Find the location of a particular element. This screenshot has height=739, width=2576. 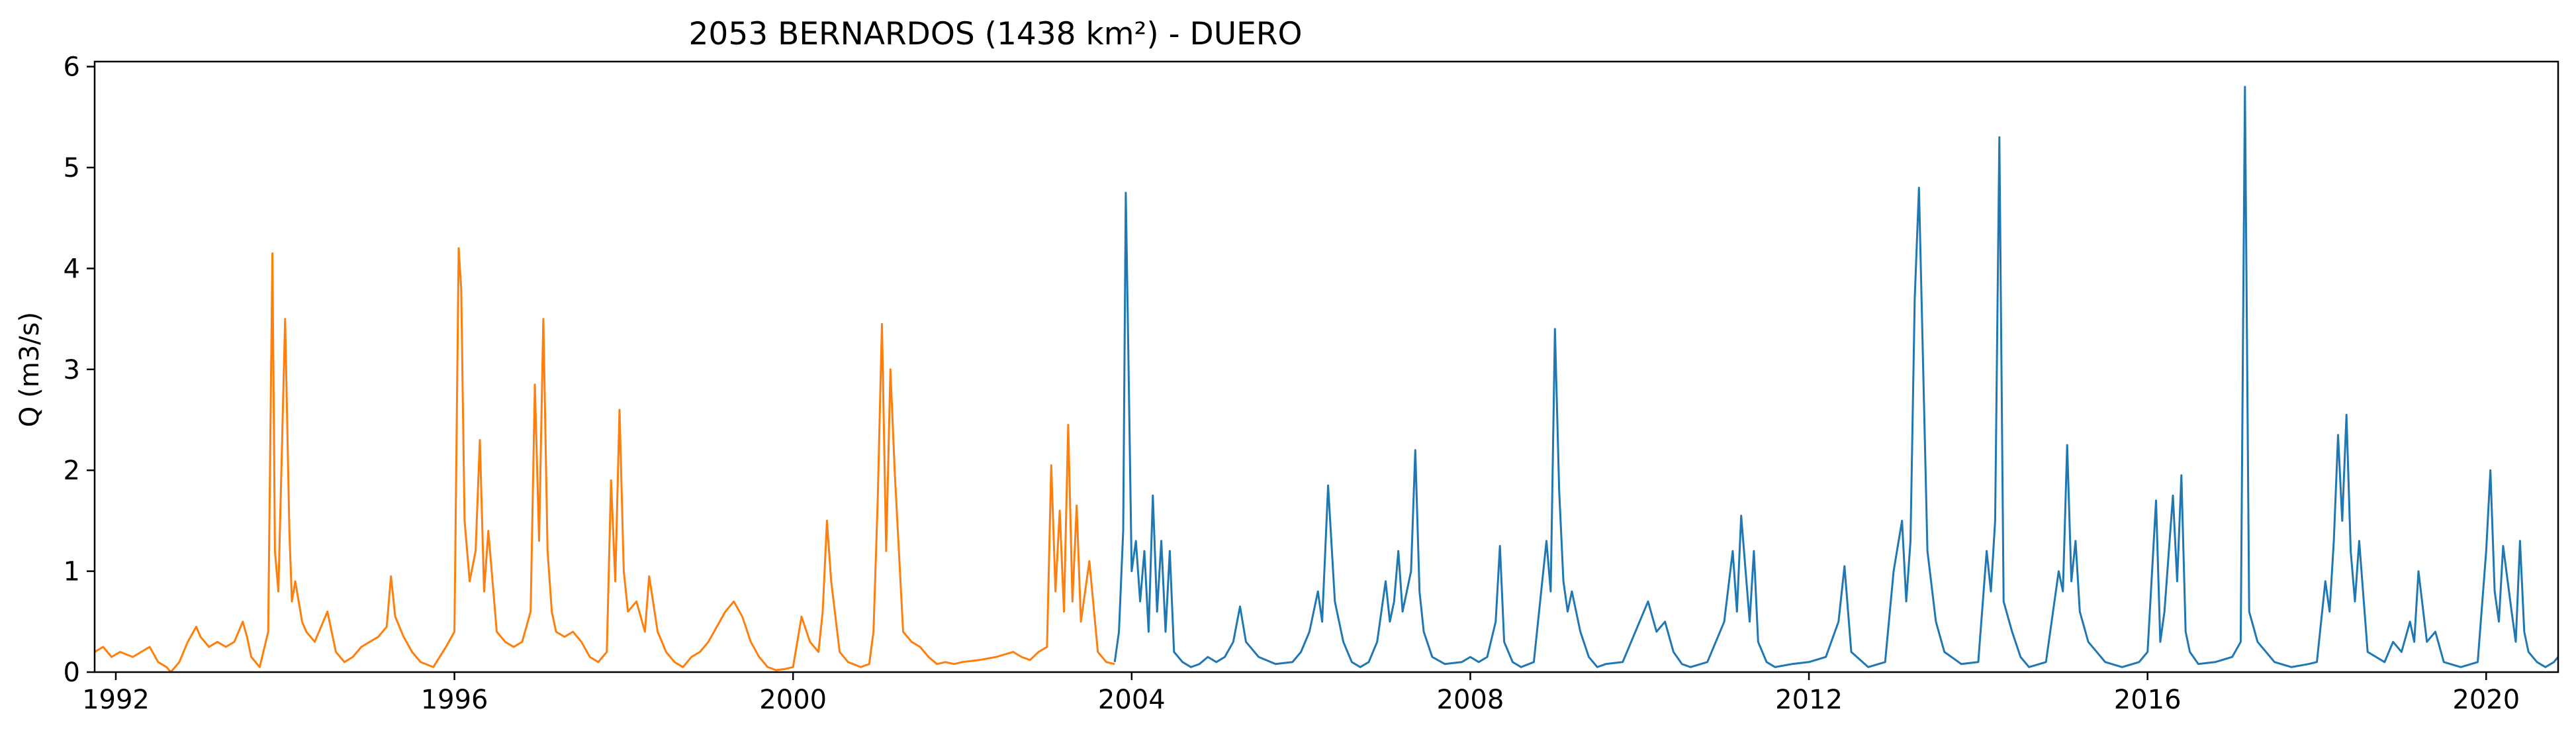

x-tick-label: 1992 is located at coordinates (116, 700).